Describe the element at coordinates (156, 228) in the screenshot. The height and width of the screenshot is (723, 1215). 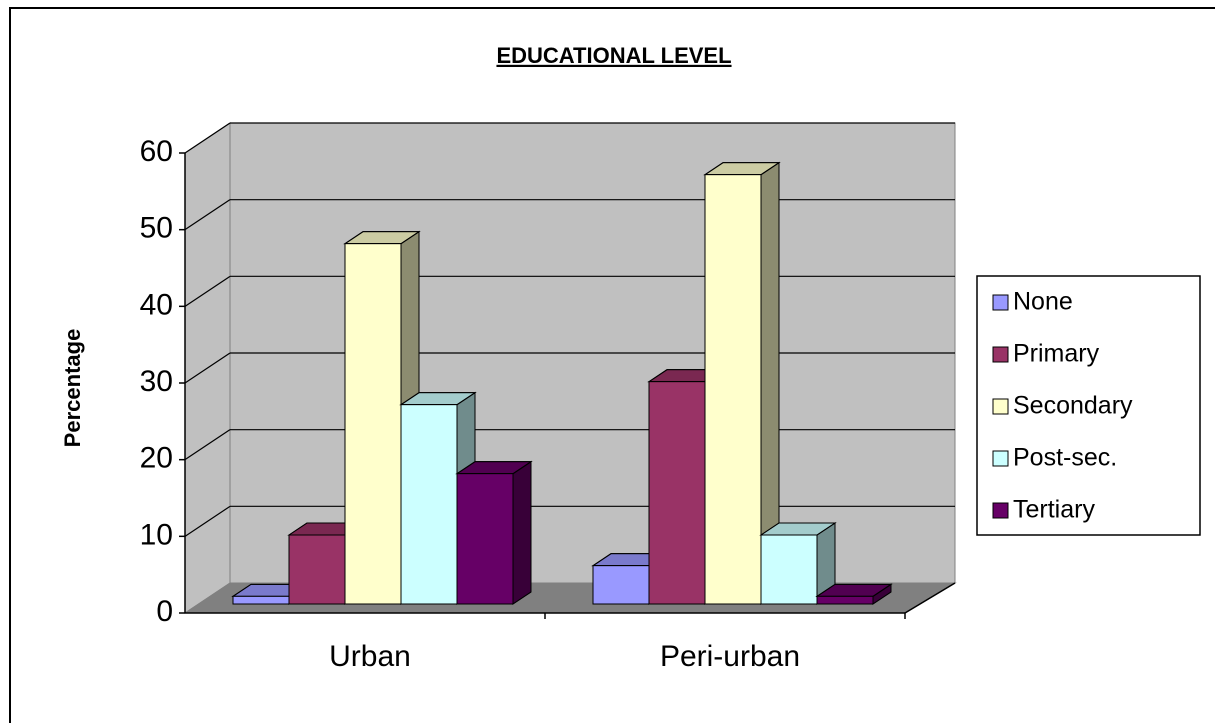
I see `y-tick-label: 50` at that location.